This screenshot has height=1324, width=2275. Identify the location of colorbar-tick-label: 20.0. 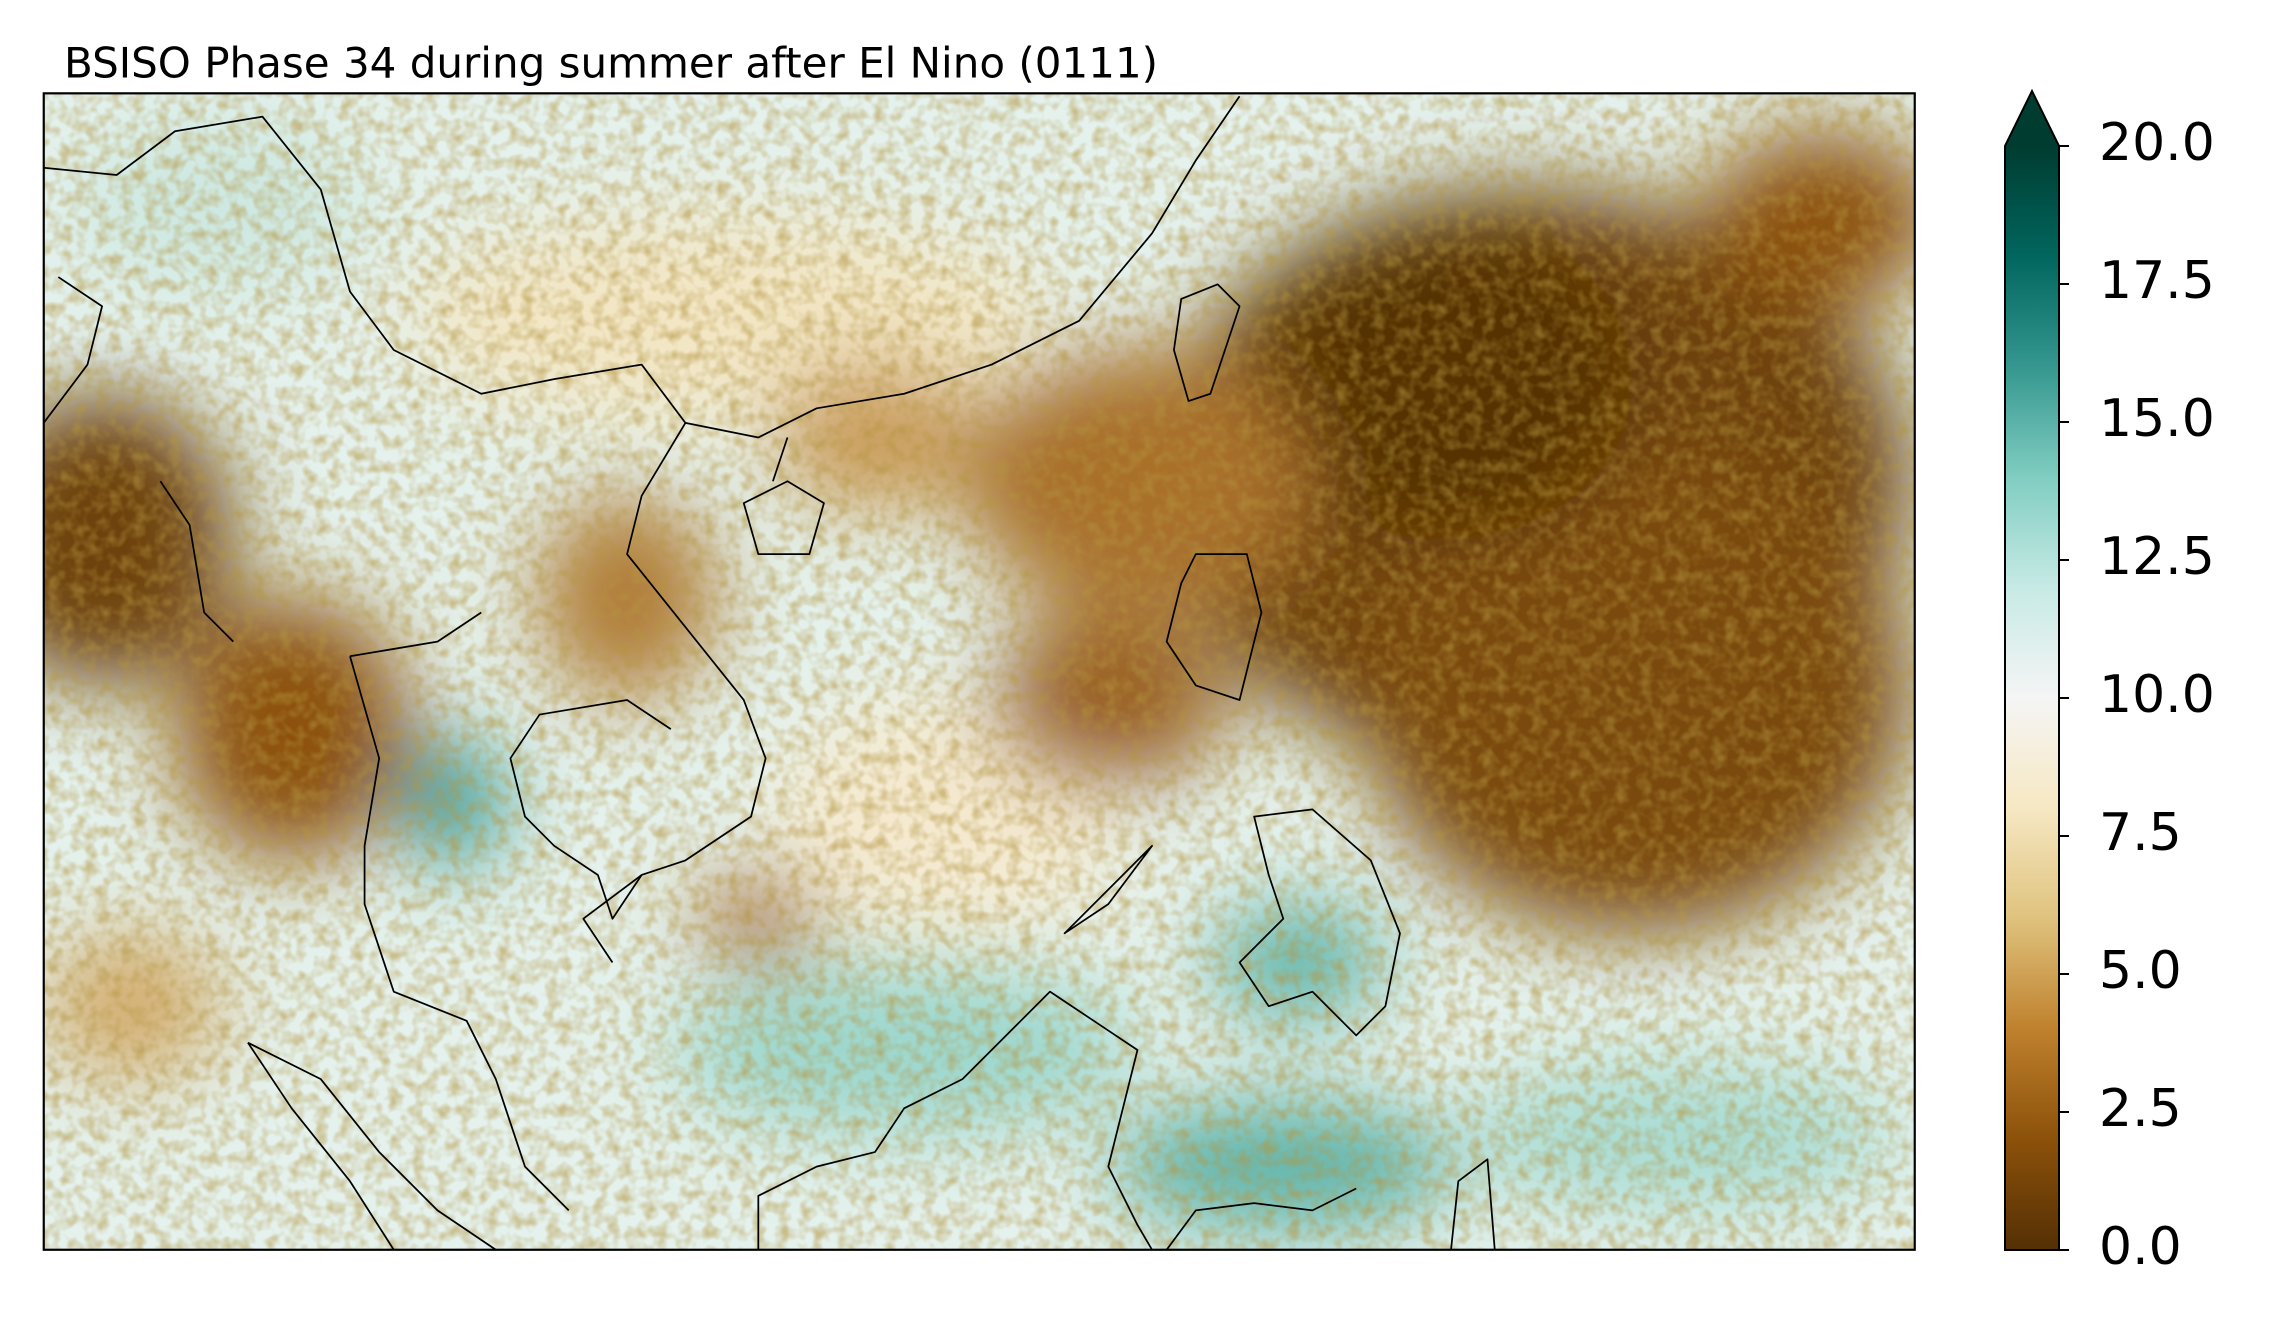
(2157, 143).